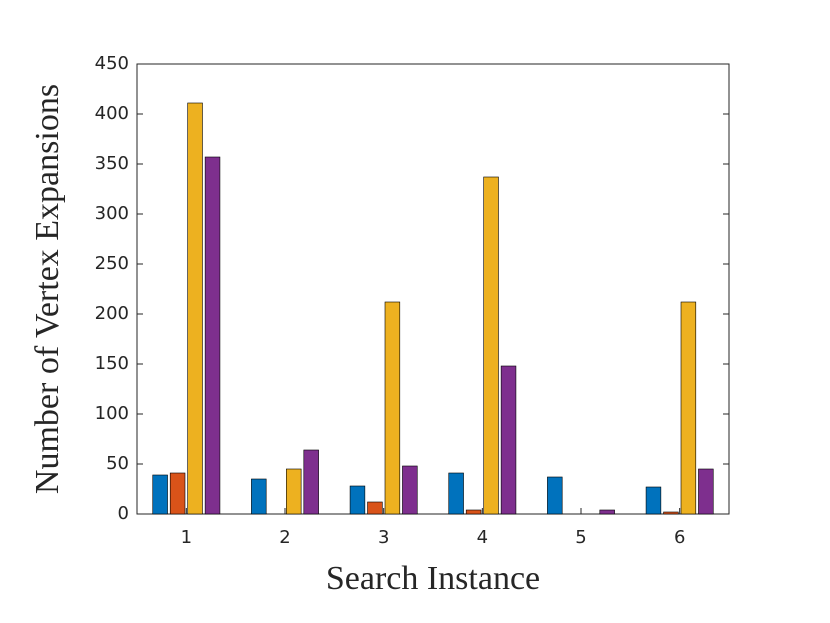  What do you see at coordinates (112, 363) in the screenshot?
I see `y-tick-label: 150` at bounding box center [112, 363].